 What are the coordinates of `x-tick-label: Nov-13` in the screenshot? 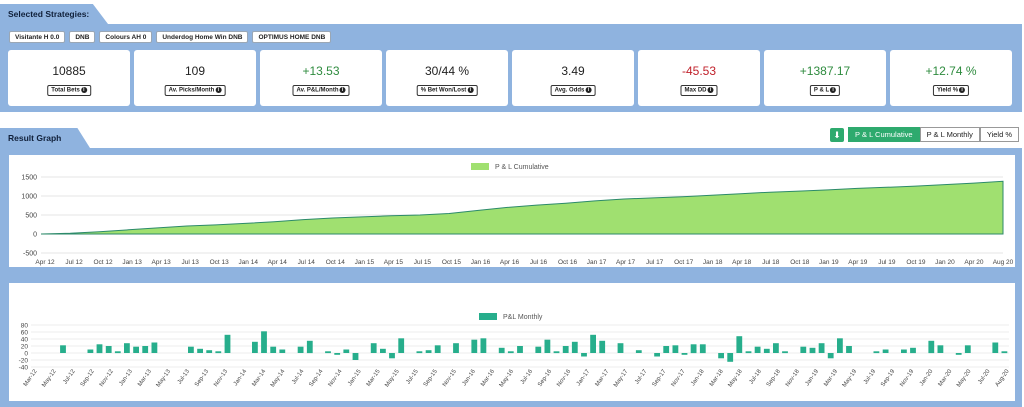 It's located at (221, 378).